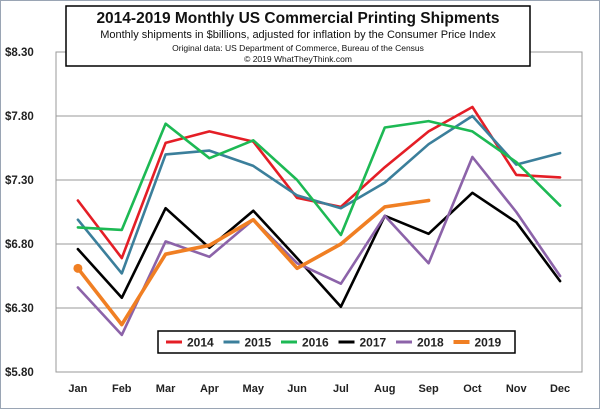  What do you see at coordinates (200, 343) in the screenshot?
I see `legend-label-2014: 2014` at bounding box center [200, 343].